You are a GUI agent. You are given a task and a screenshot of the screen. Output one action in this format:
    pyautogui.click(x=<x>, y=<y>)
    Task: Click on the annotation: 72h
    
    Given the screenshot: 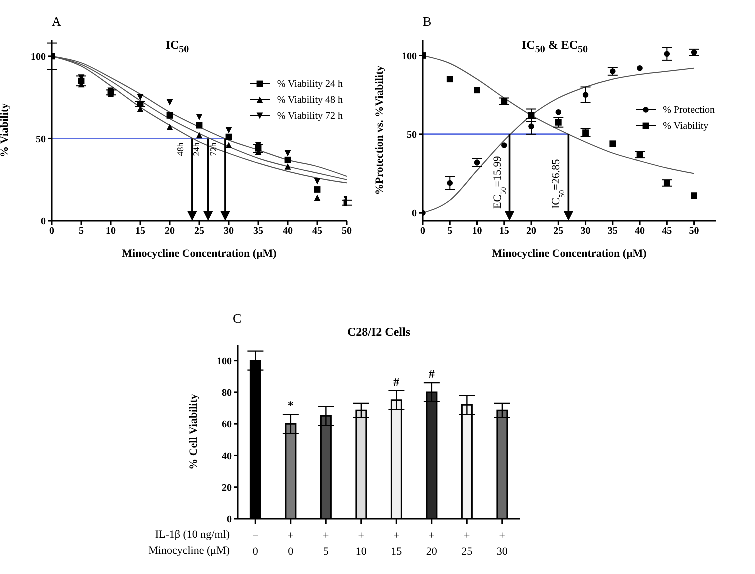 What is the action you would take?
    pyautogui.click(x=213, y=149)
    